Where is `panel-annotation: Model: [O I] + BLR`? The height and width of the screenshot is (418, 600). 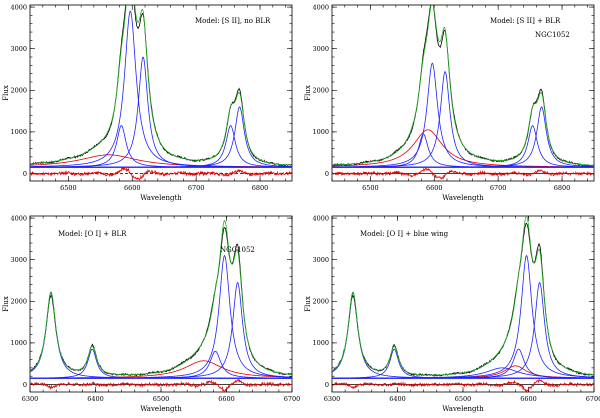
panel-annotation: Model: [O I] + BLR is located at coordinates (92, 234).